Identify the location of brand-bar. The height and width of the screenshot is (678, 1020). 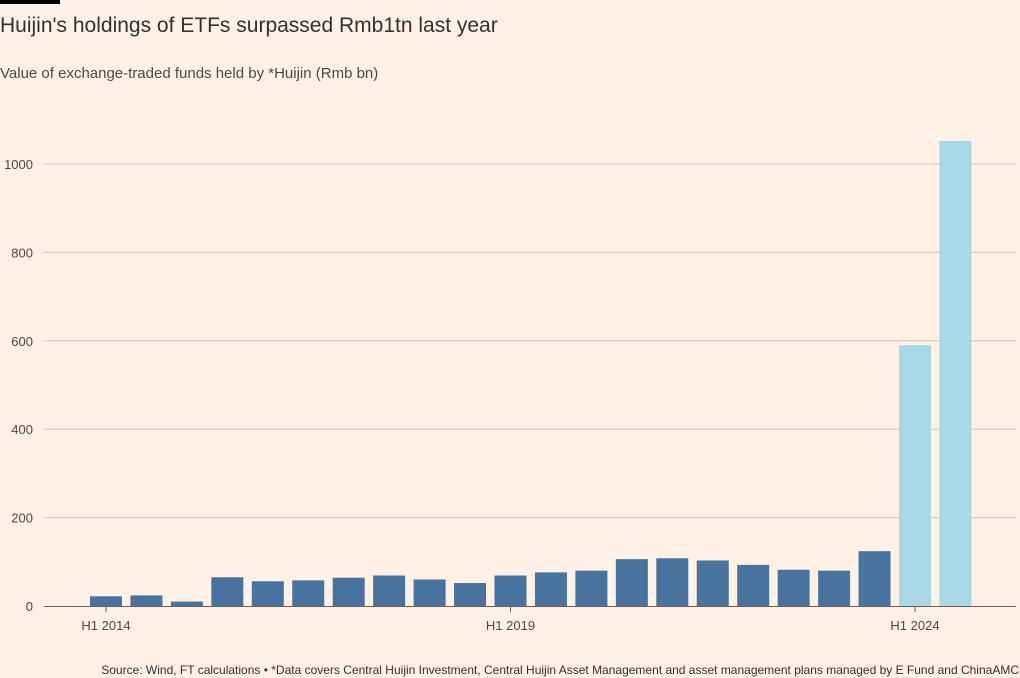
(30, 2).